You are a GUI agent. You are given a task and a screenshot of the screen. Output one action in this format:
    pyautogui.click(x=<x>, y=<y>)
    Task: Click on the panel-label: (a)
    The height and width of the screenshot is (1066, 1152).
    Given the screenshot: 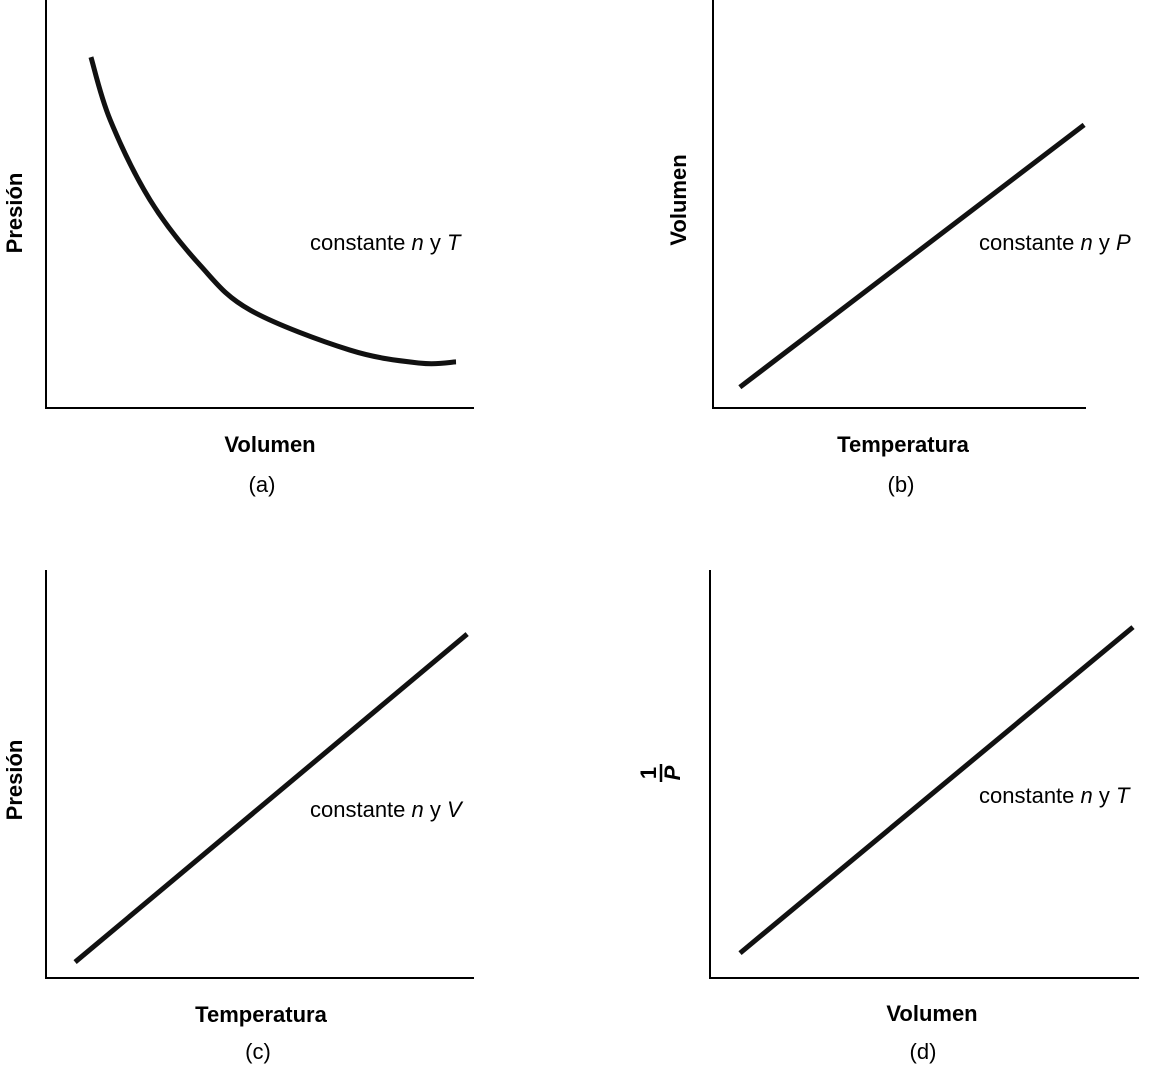 What is the action you would take?
    pyautogui.click(x=262, y=484)
    